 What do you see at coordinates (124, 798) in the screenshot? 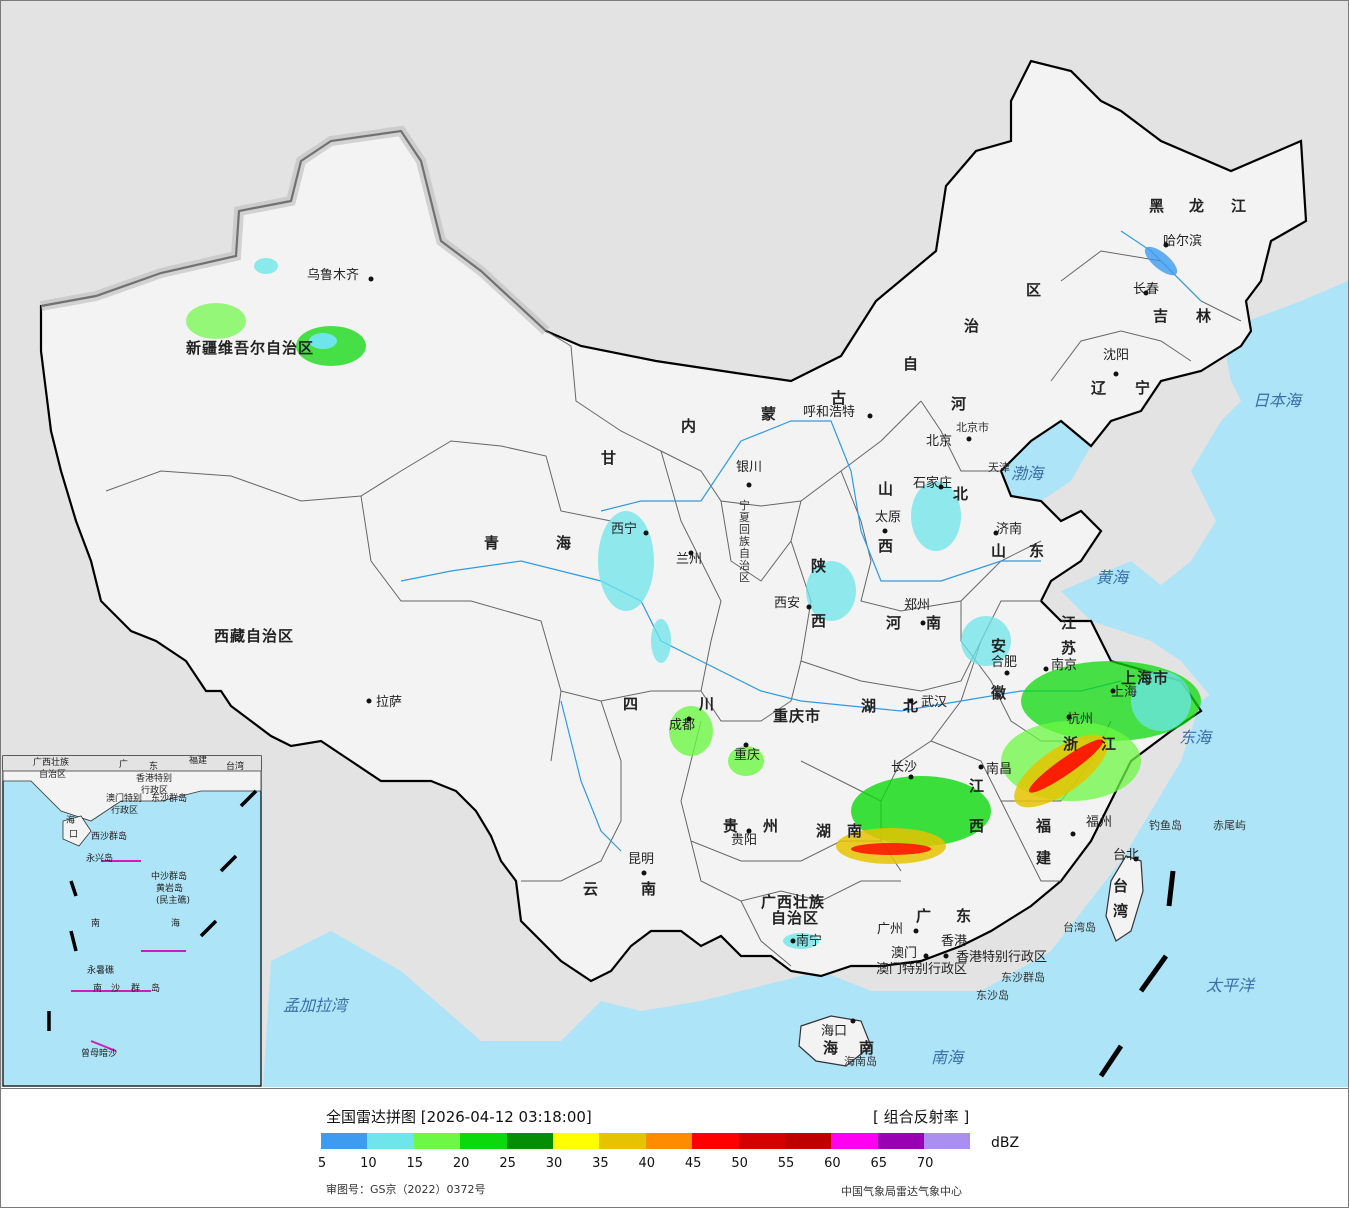
I see `inset-label: 澳门特别` at bounding box center [124, 798].